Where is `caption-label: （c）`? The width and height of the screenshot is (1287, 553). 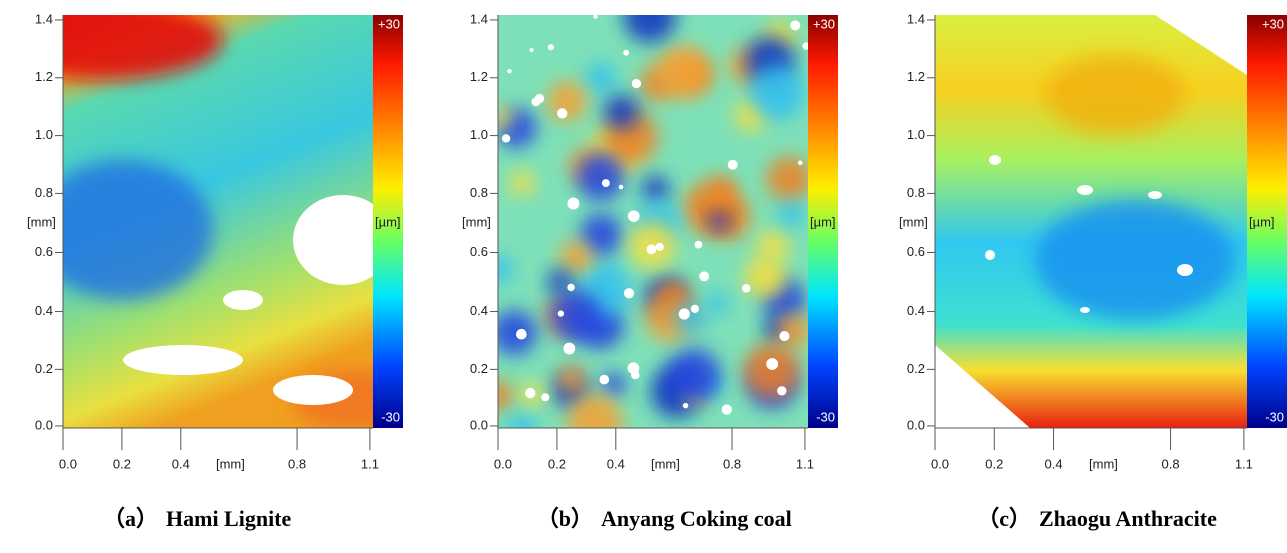 caption-label: （c） is located at coordinates (1004, 518).